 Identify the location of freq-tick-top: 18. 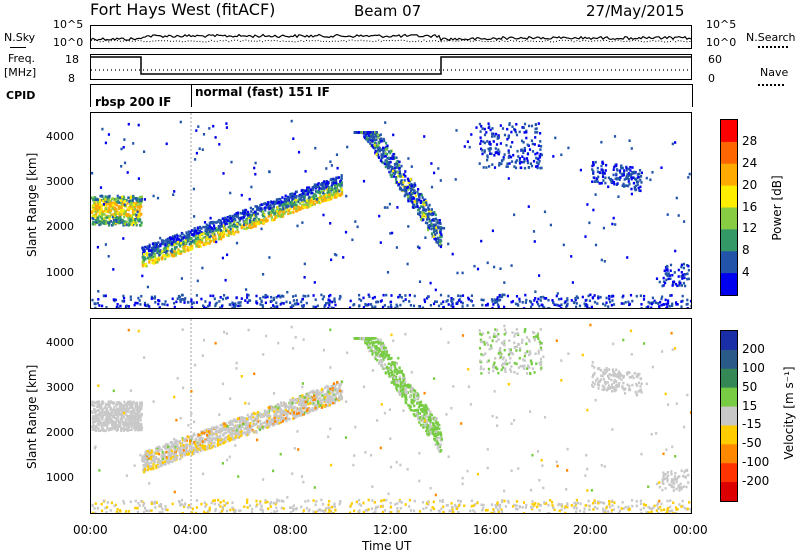
(72, 59).